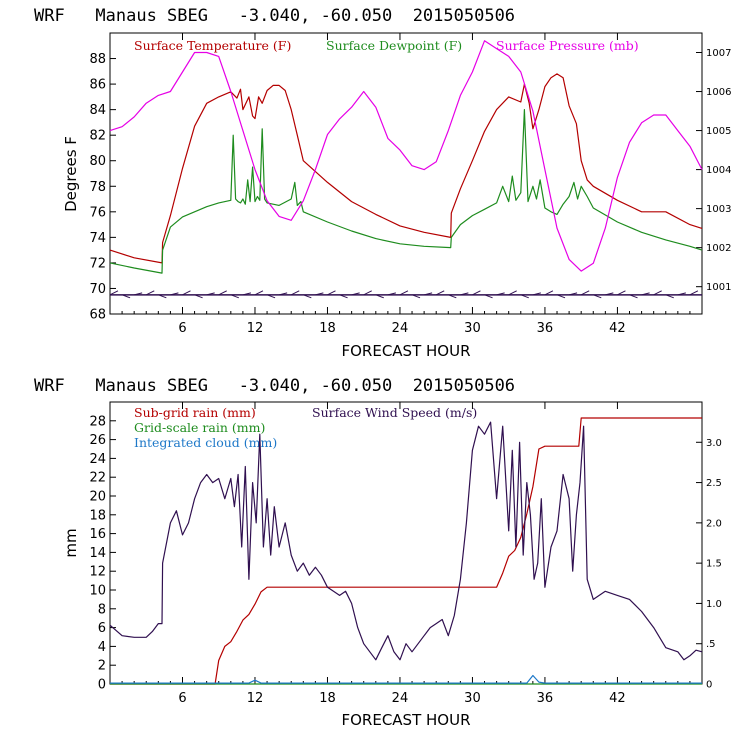 The width and height of the screenshot is (740, 740). What do you see at coordinates (406, 679) in the screenshot?
I see `integrated-cloud-mm-line` at bounding box center [406, 679].